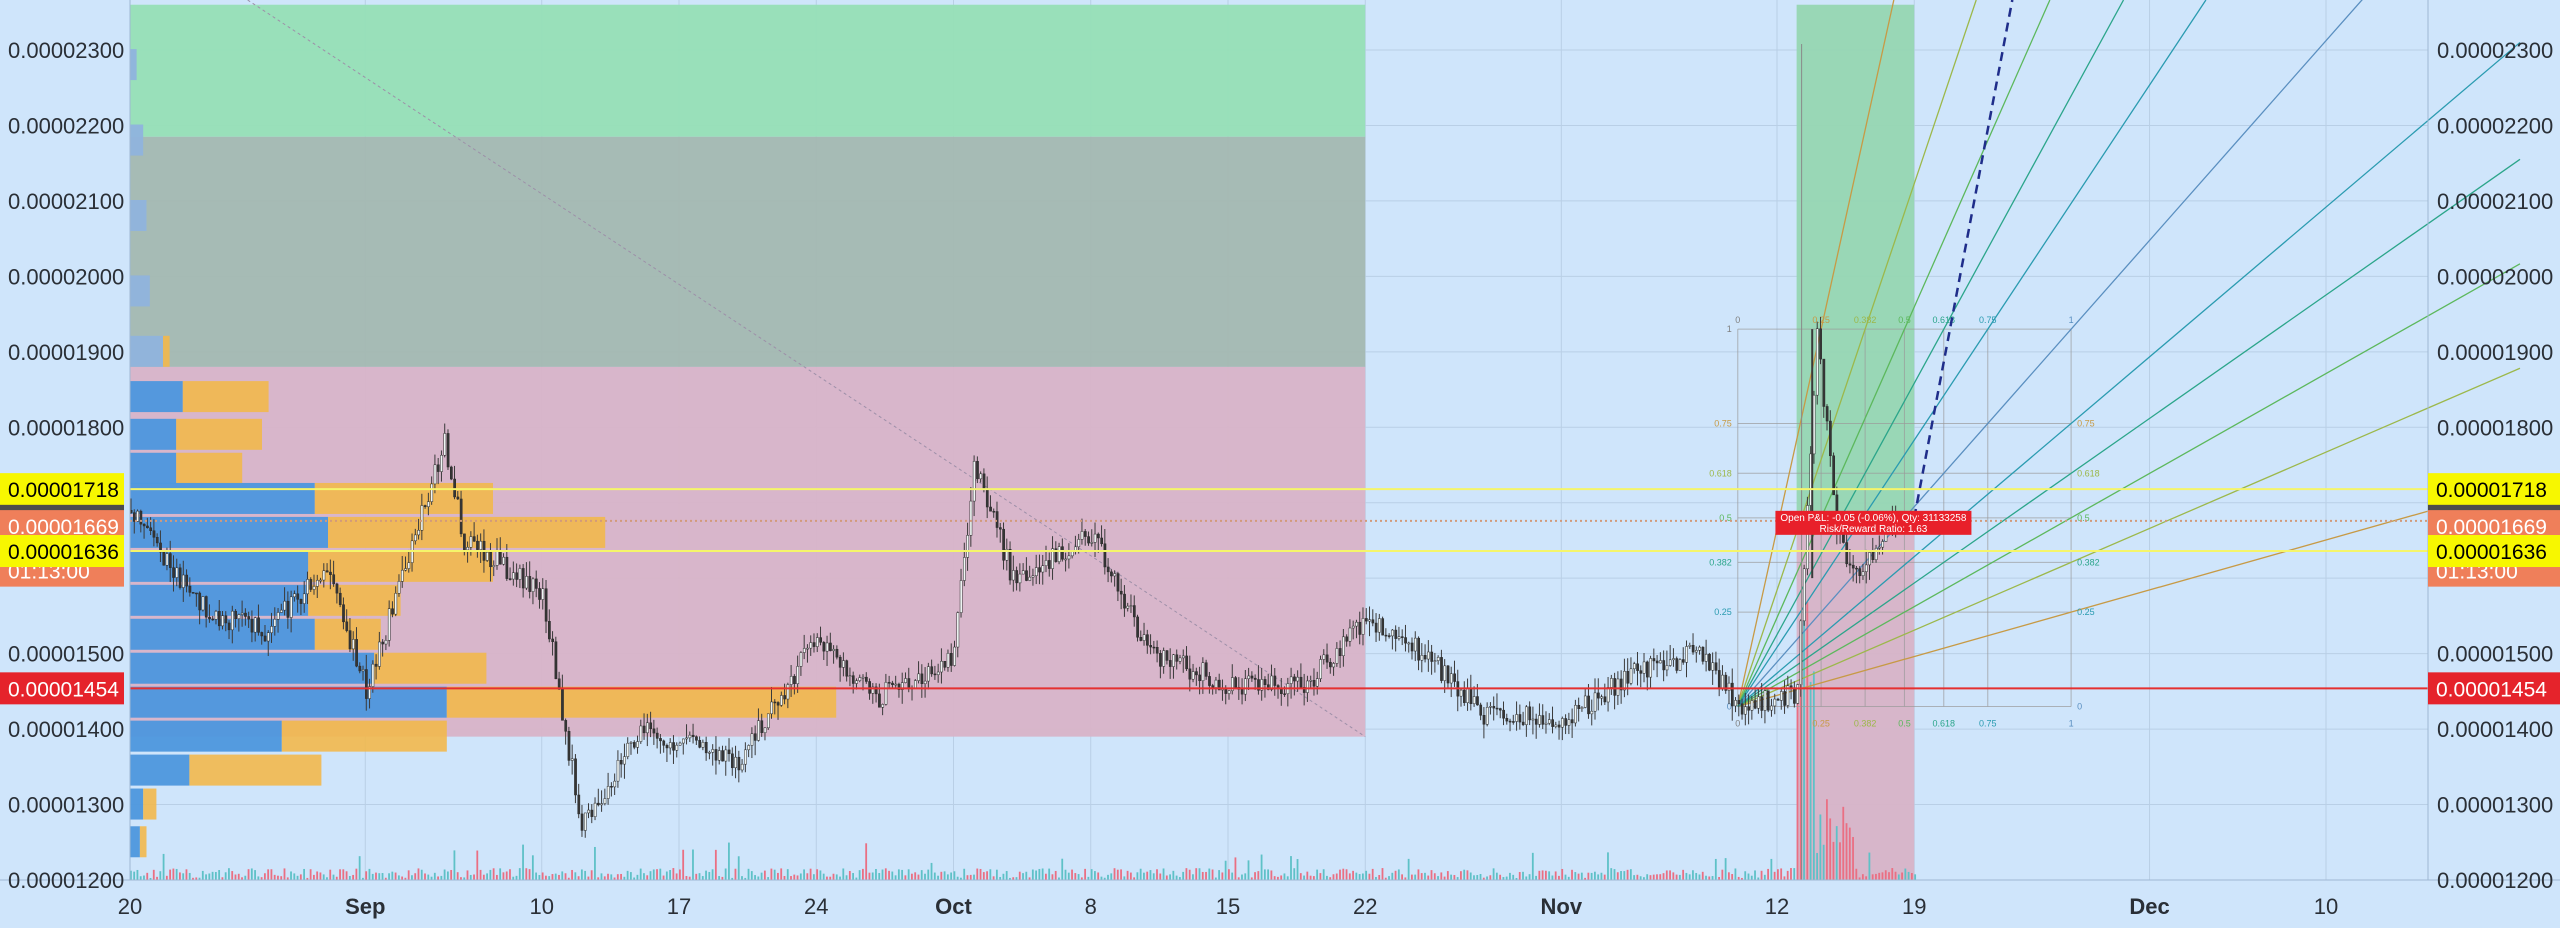 This screenshot has height=928, width=2560. Describe the element at coordinates (138, 215) in the screenshot. I see `profile-up-bar` at that location.